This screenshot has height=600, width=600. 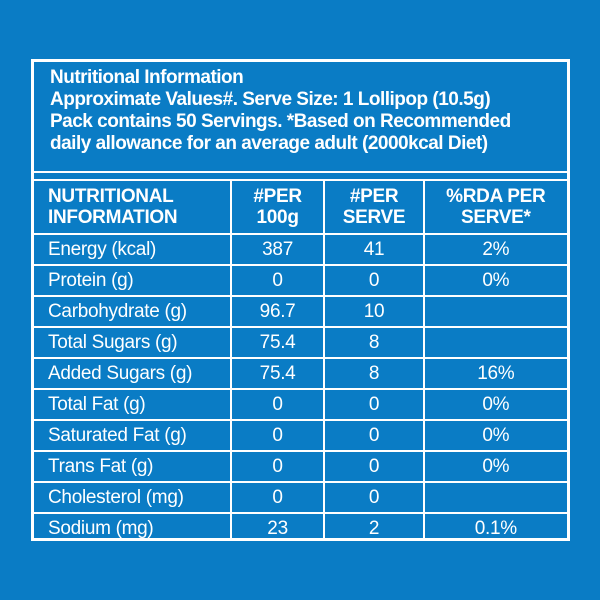 What do you see at coordinates (494, 525) in the screenshot?
I see `value-rda-per-serve: 0.1%` at bounding box center [494, 525].